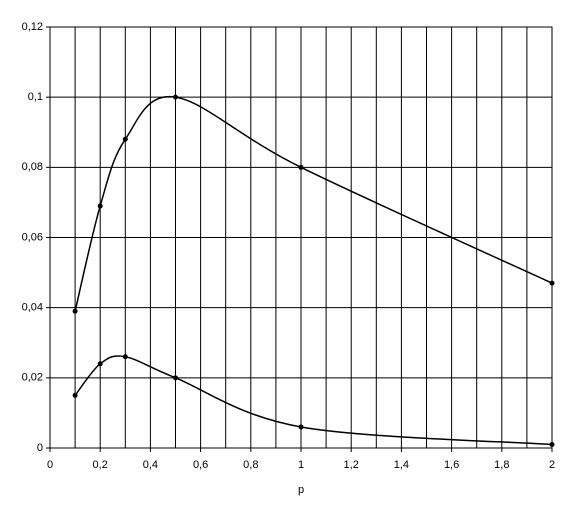 Image resolution: width=577 pixels, height=516 pixels. I want to click on series-line, so click(313, 400).